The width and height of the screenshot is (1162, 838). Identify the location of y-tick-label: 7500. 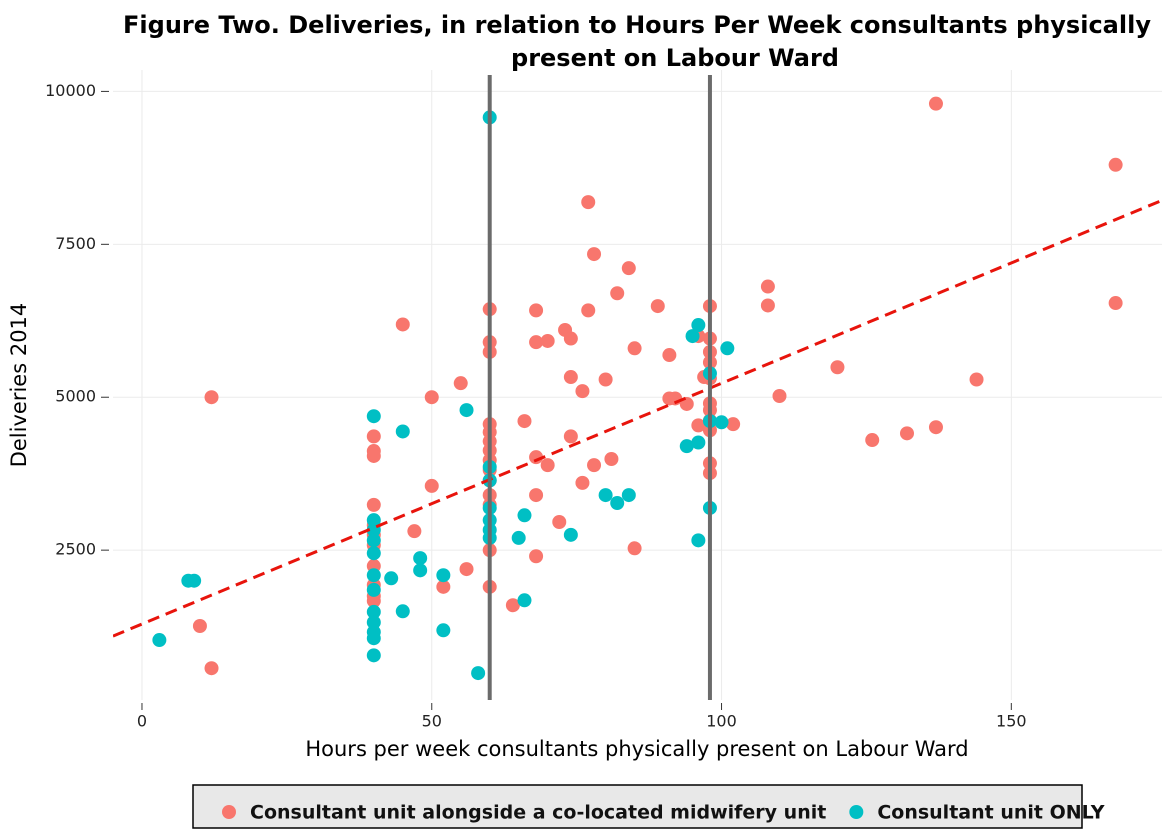
(75, 243).